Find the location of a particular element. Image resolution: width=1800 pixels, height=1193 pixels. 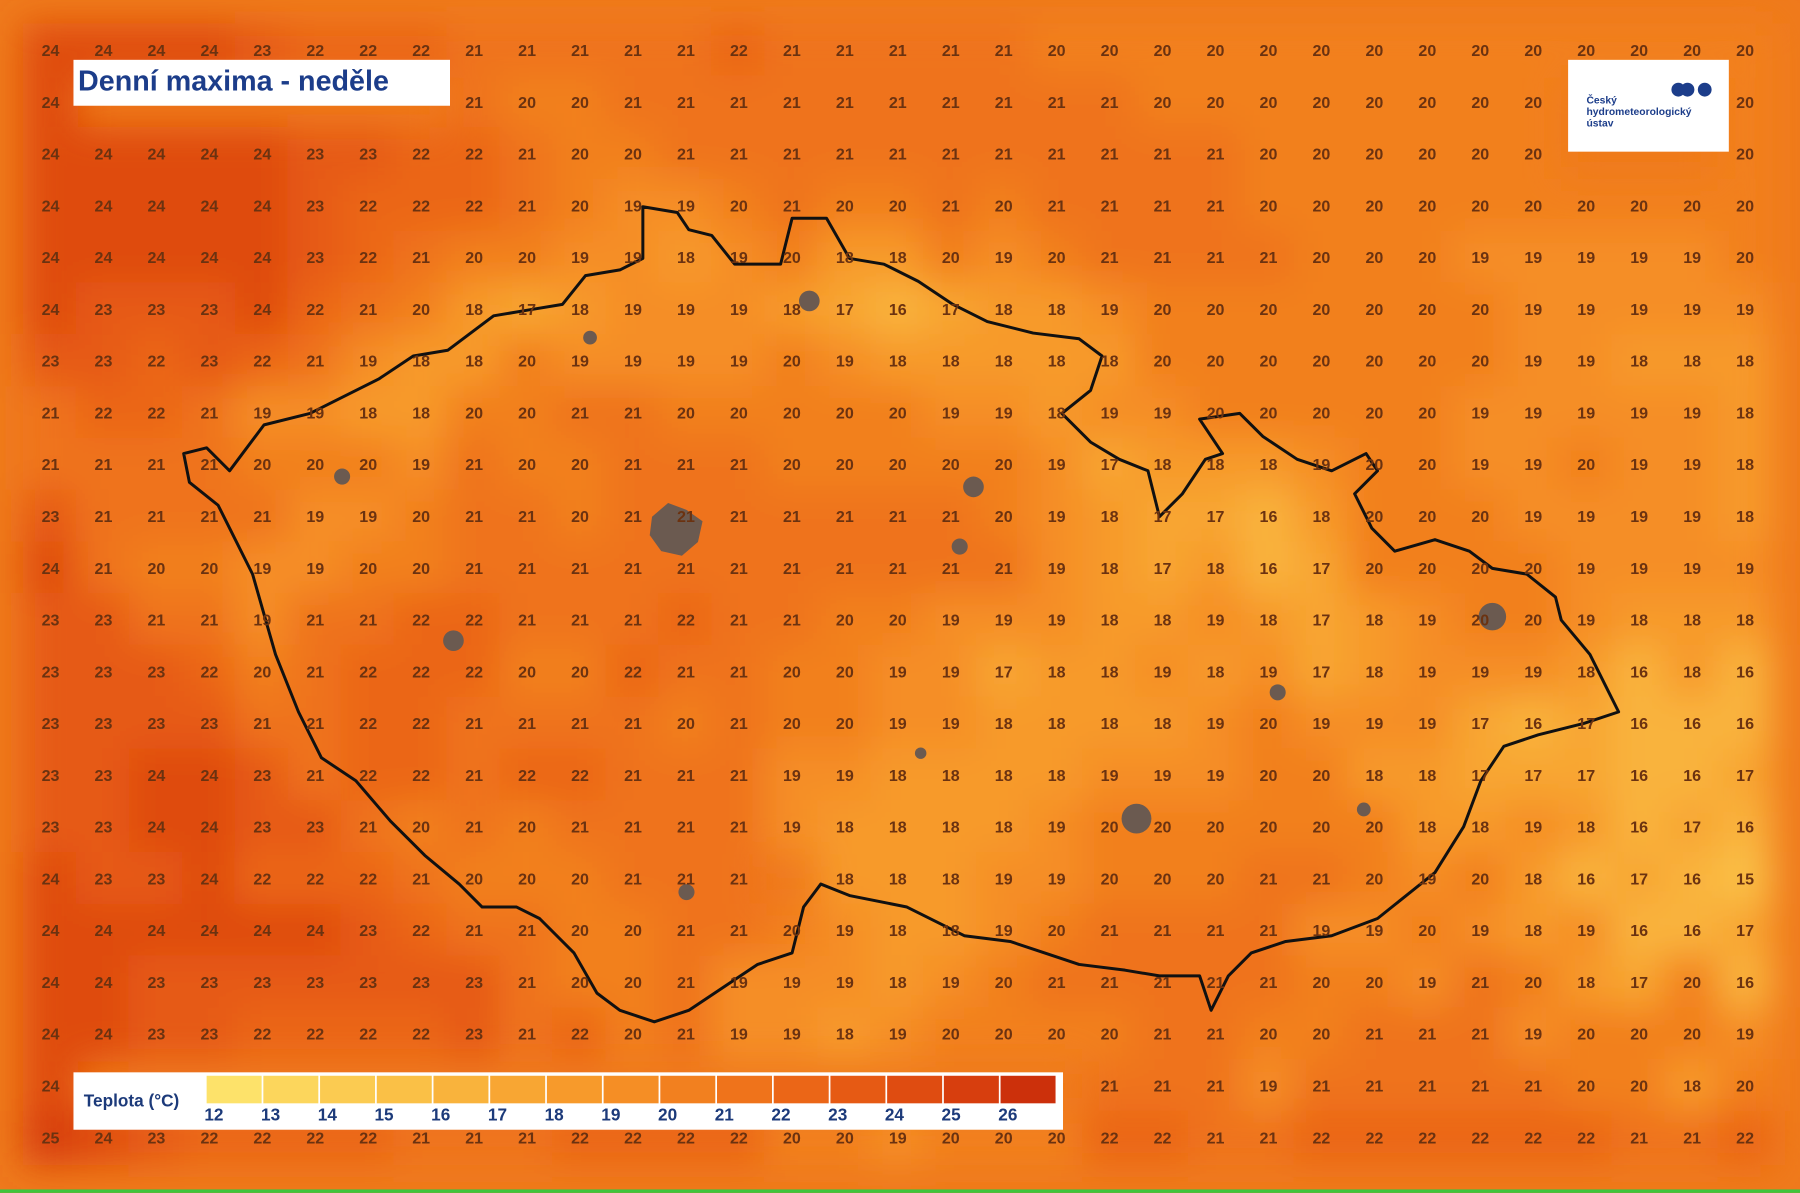

temperature-value: 17 is located at coordinates (1480, 776).